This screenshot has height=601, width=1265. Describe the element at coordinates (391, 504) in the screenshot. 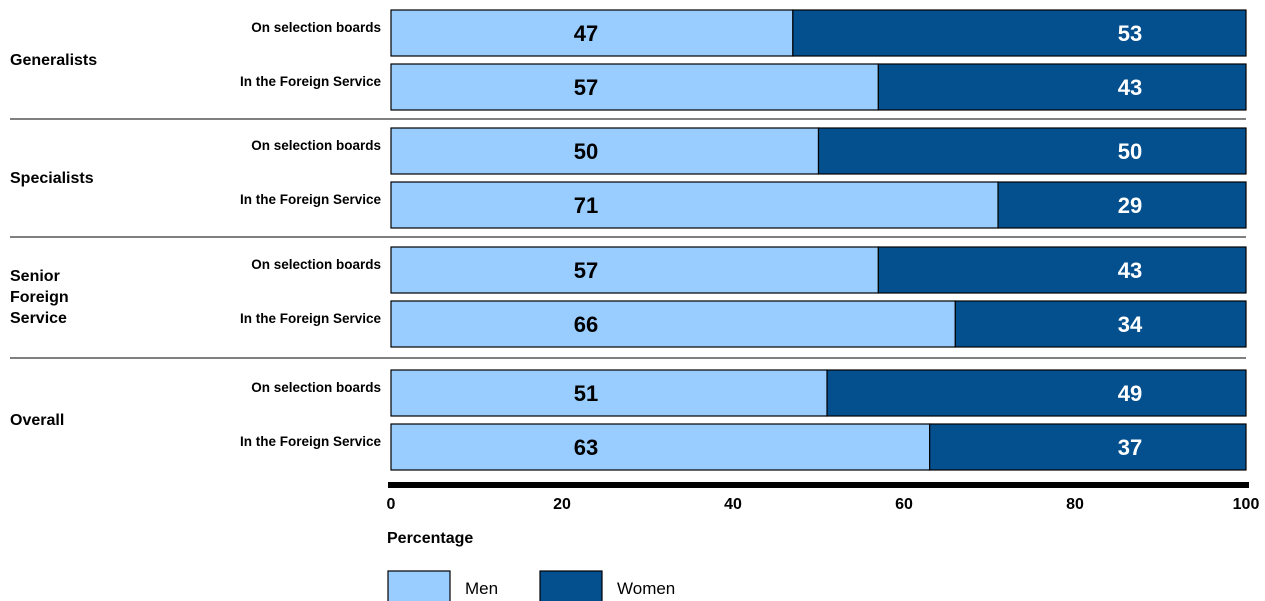

I see `x-tick-label: 0` at that location.